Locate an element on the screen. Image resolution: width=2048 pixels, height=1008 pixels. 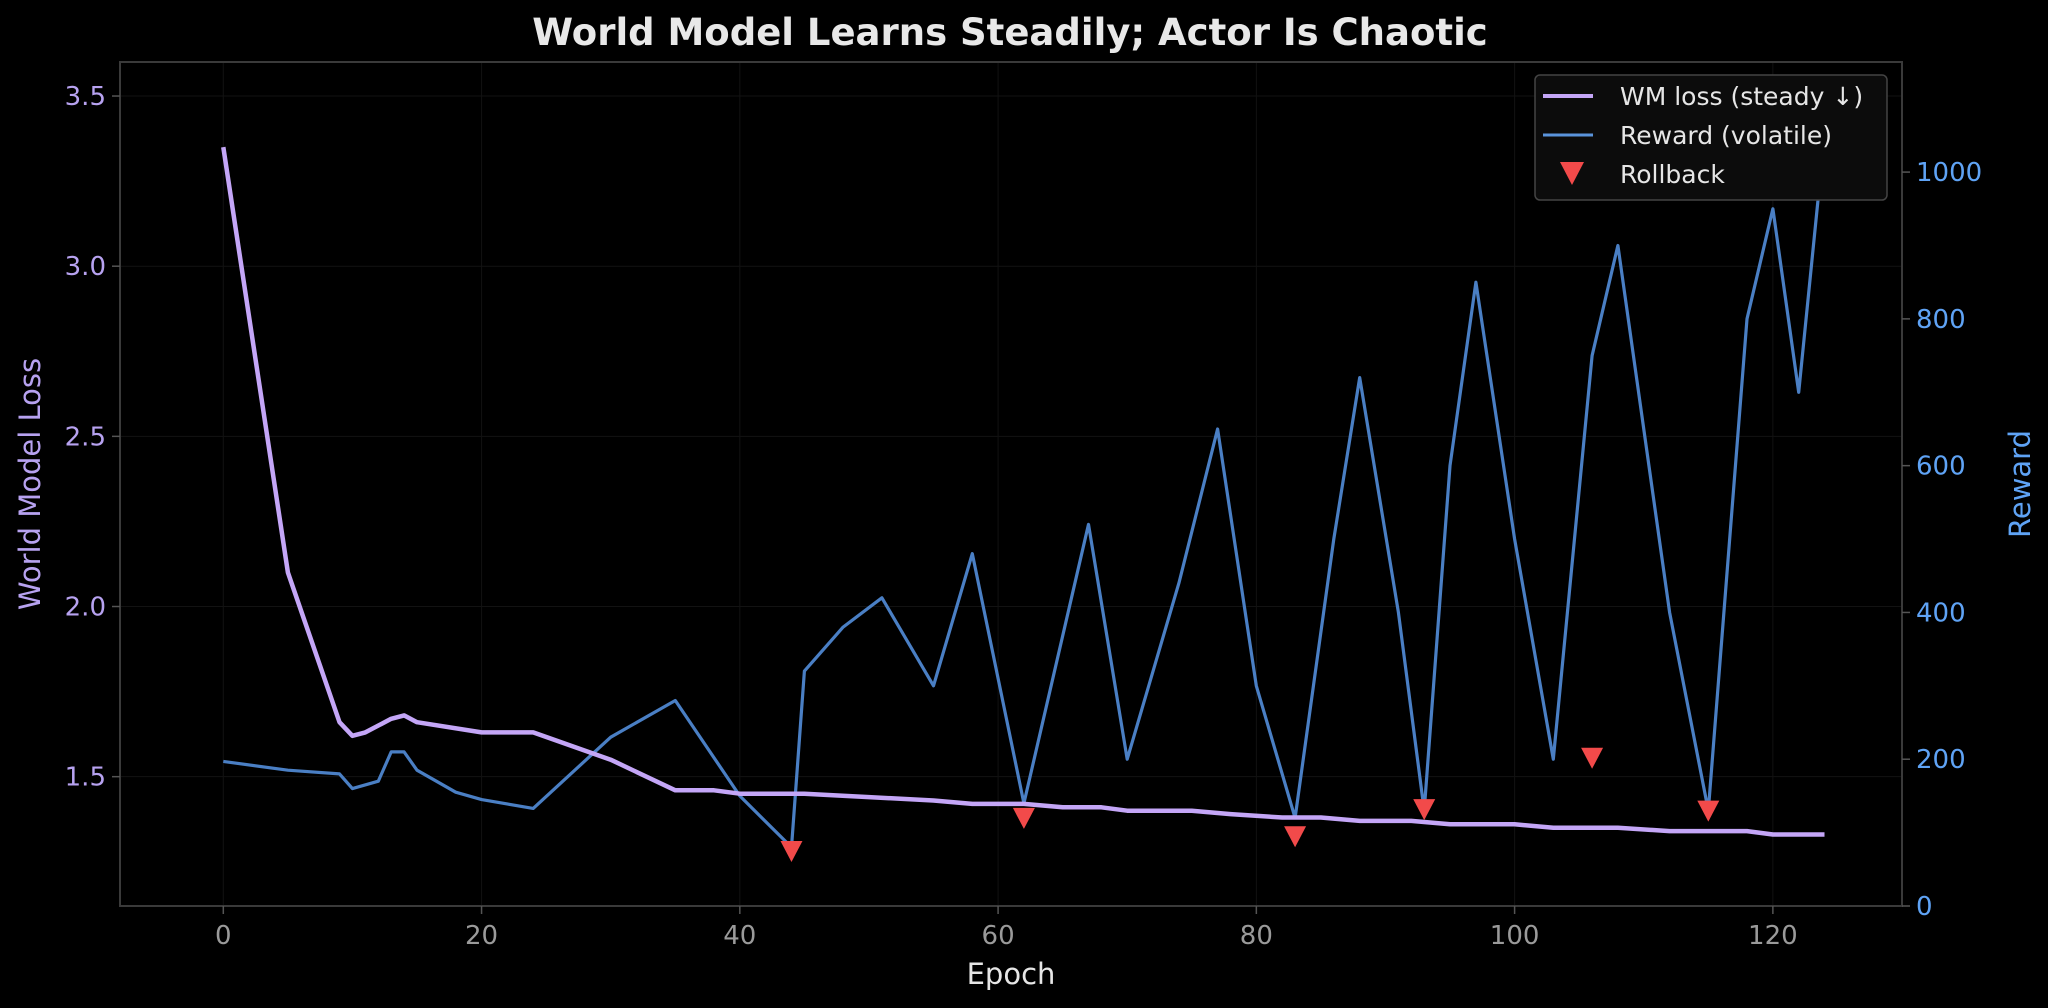
x-tick-label: 0 is located at coordinates (223, 936).